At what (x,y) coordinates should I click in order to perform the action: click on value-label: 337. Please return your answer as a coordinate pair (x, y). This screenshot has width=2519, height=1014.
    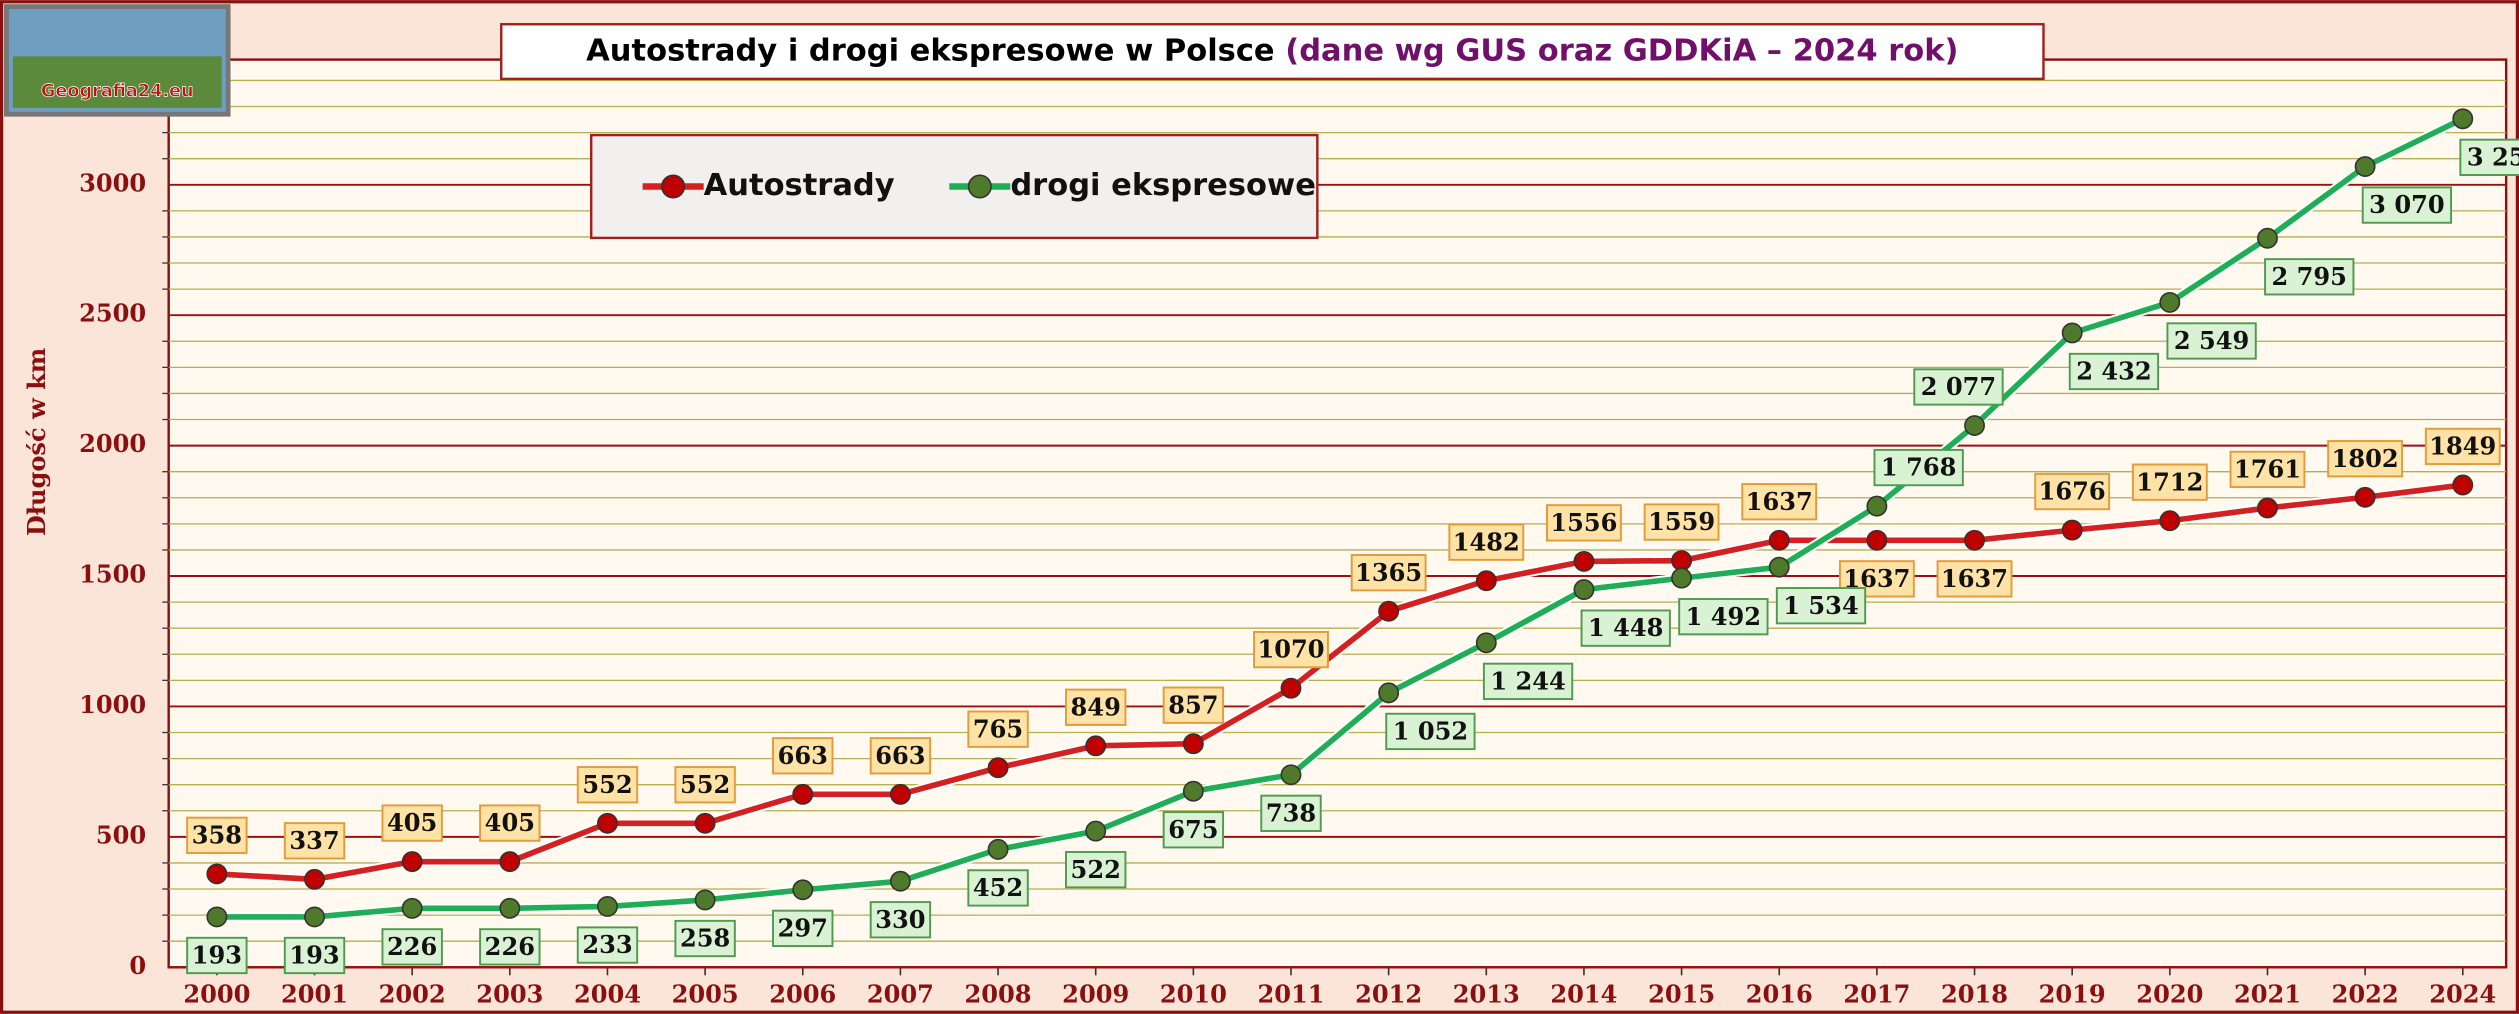
    Looking at the image, I should click on (314, 840).